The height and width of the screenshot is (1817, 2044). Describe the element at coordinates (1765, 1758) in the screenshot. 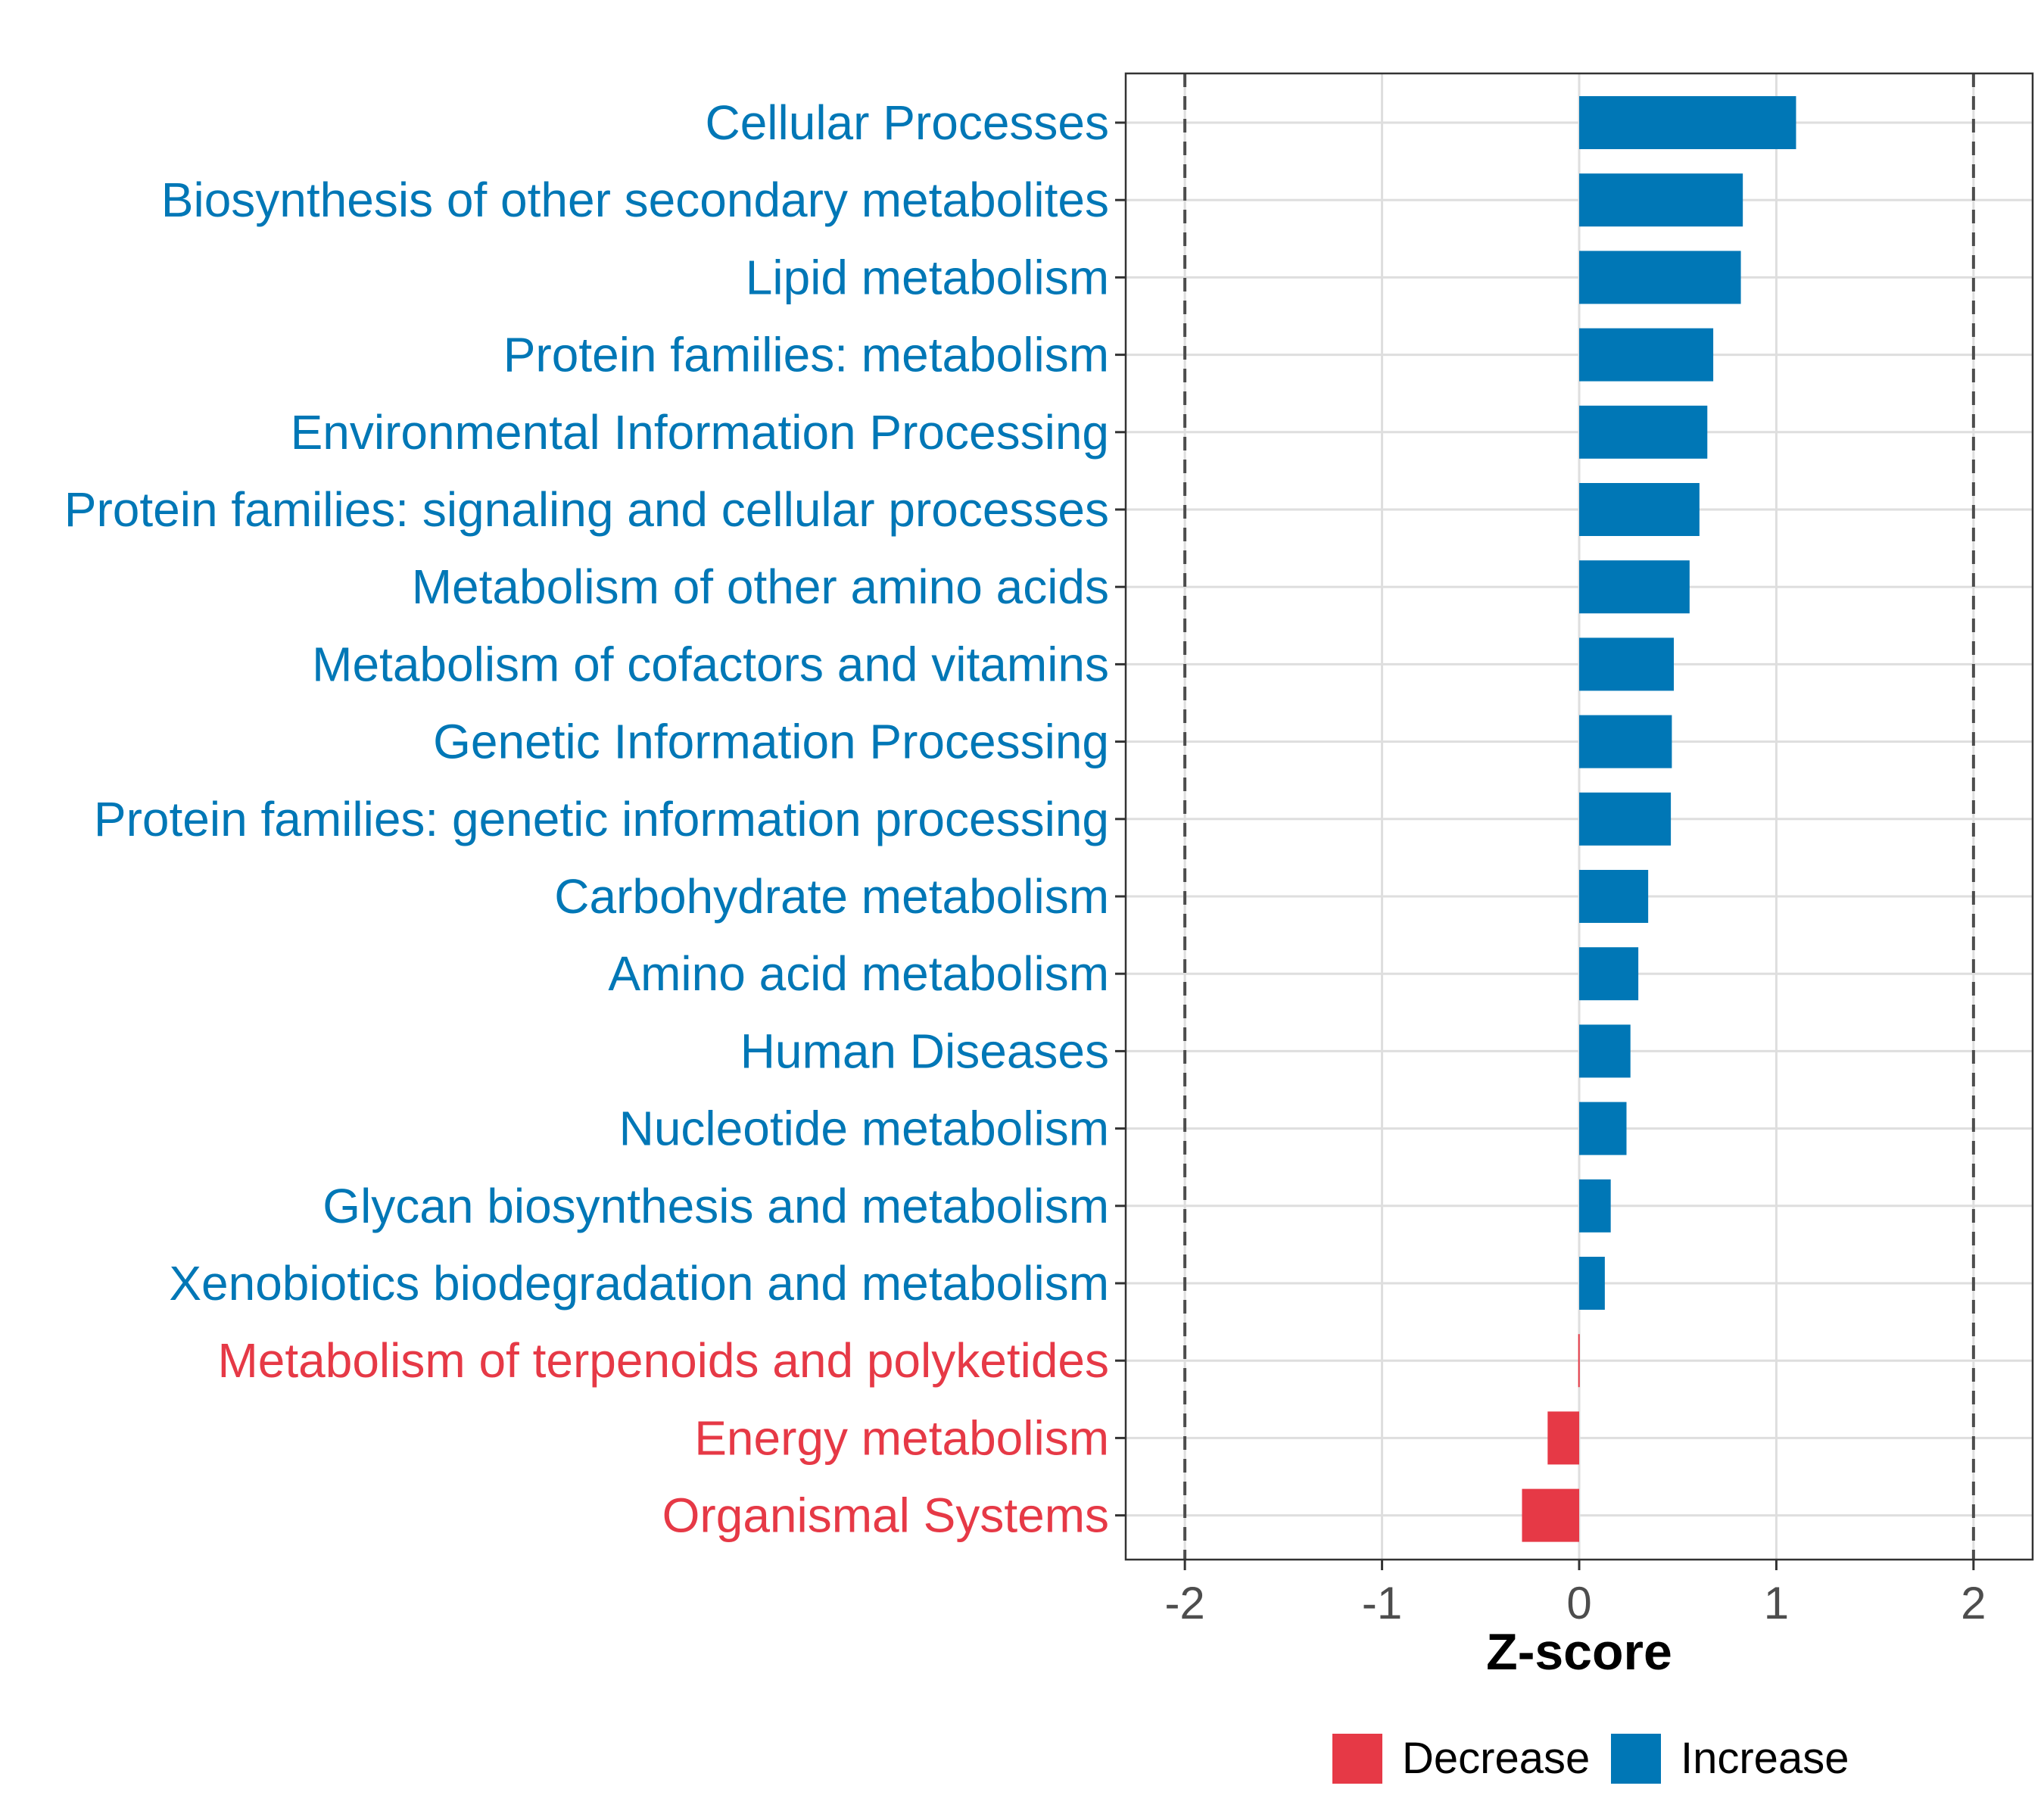

I see `legend-label: Increase` at that location.